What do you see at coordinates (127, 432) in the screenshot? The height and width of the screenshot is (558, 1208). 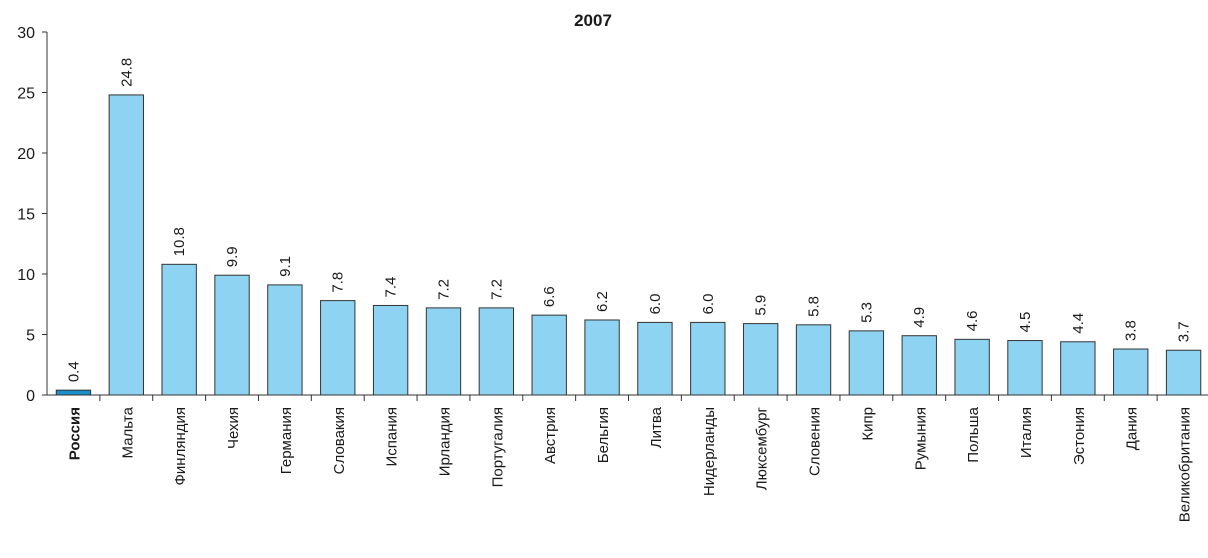 I see `x-tick-label-2: Мальта` at bounding box center [127, 432].